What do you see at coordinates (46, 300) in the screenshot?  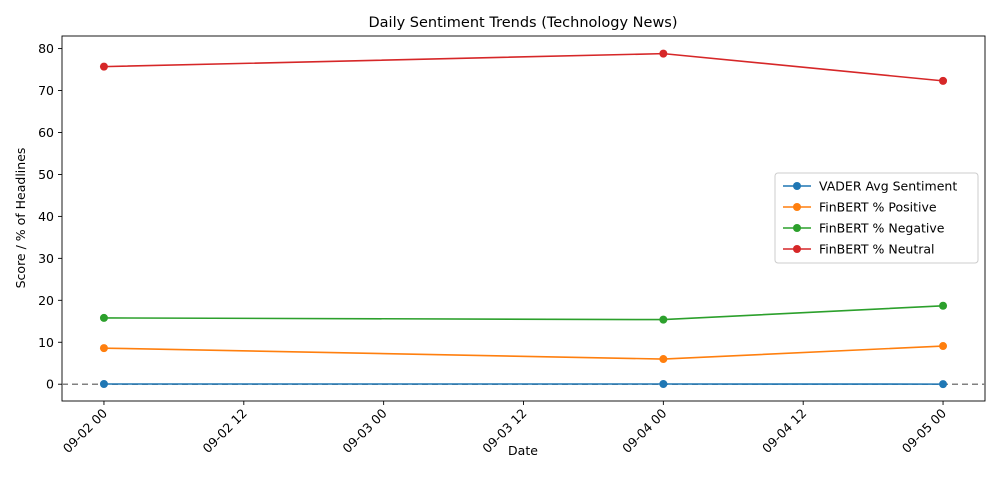 I see `y-tick-label: 20` at bounding box center [46, 300].